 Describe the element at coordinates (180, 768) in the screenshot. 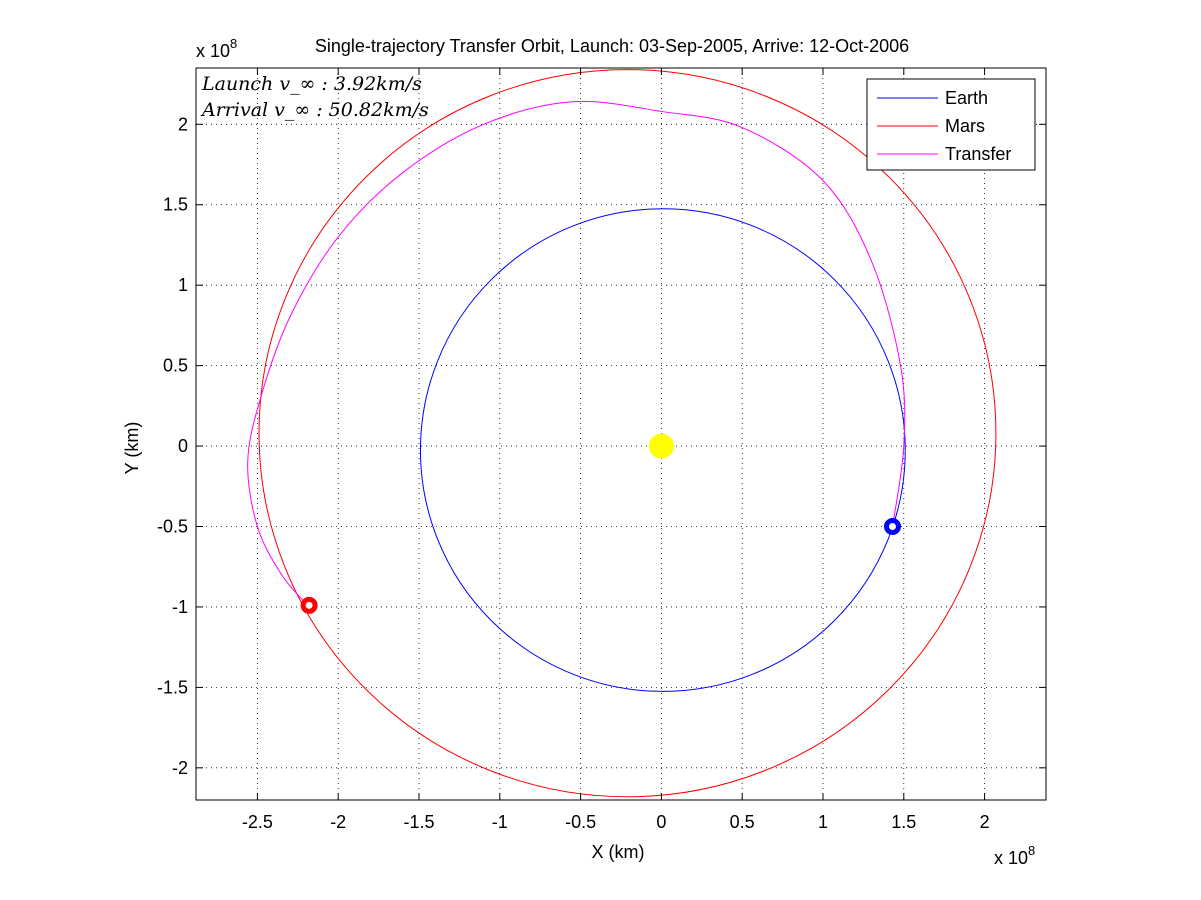

I see `y-tick-label: -2` at that location.